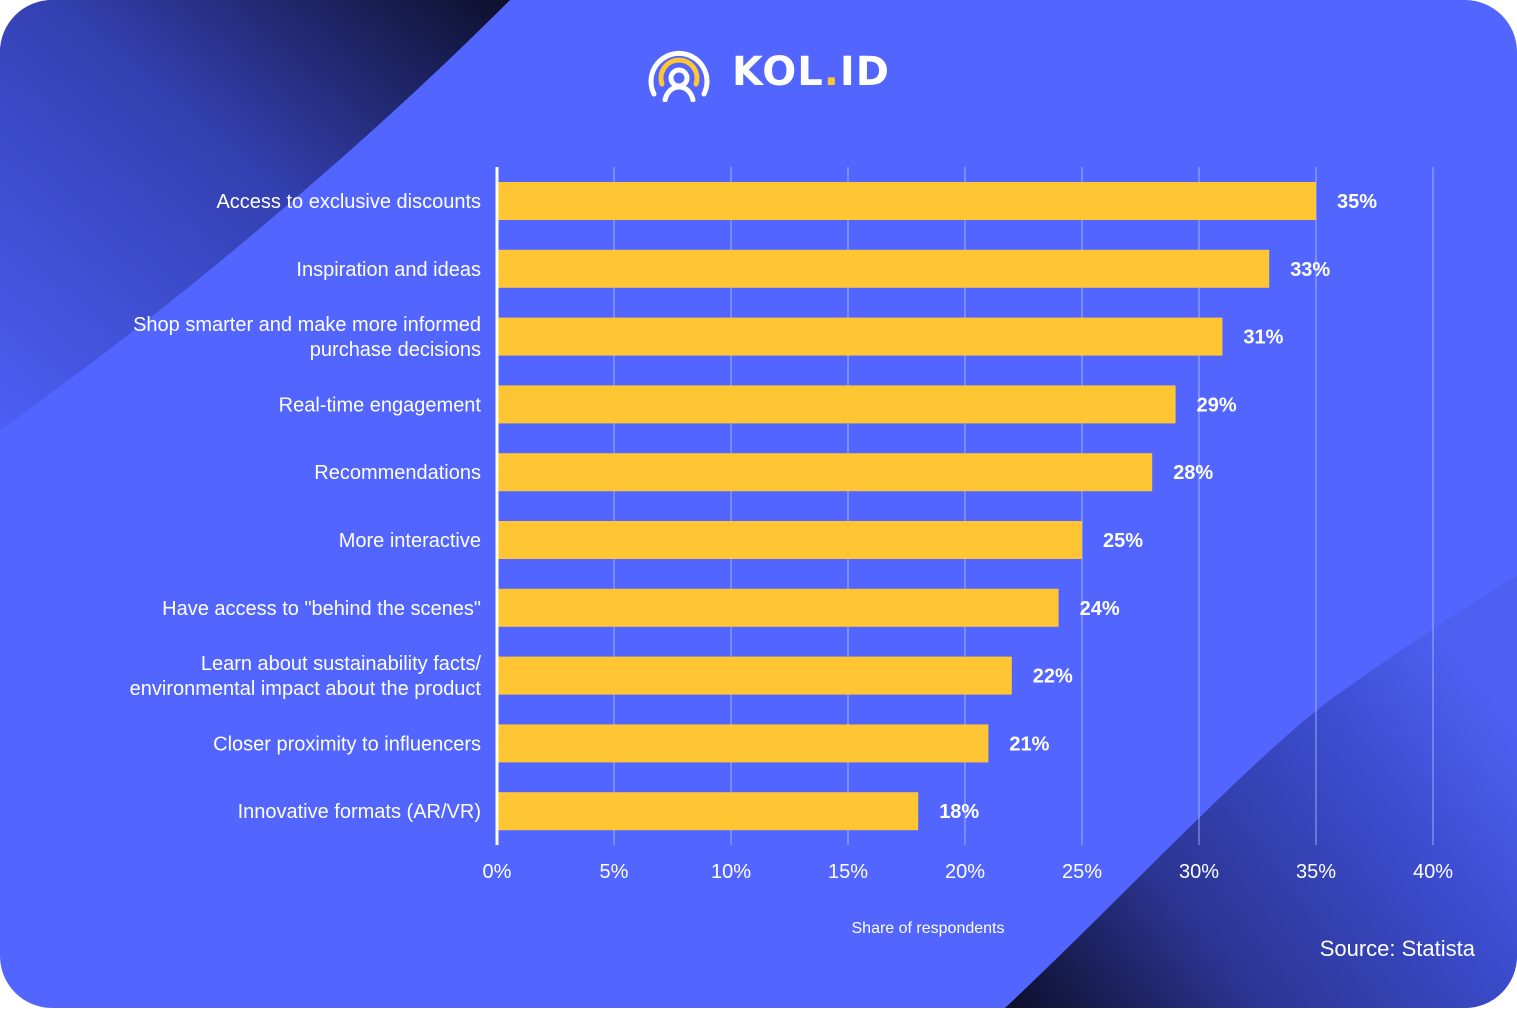 The height and width of the screenshot is (1009, 1517). Describe the element at coordinates (397, 473) in the screenshot. I see `category-label: Recommendations` at that location.